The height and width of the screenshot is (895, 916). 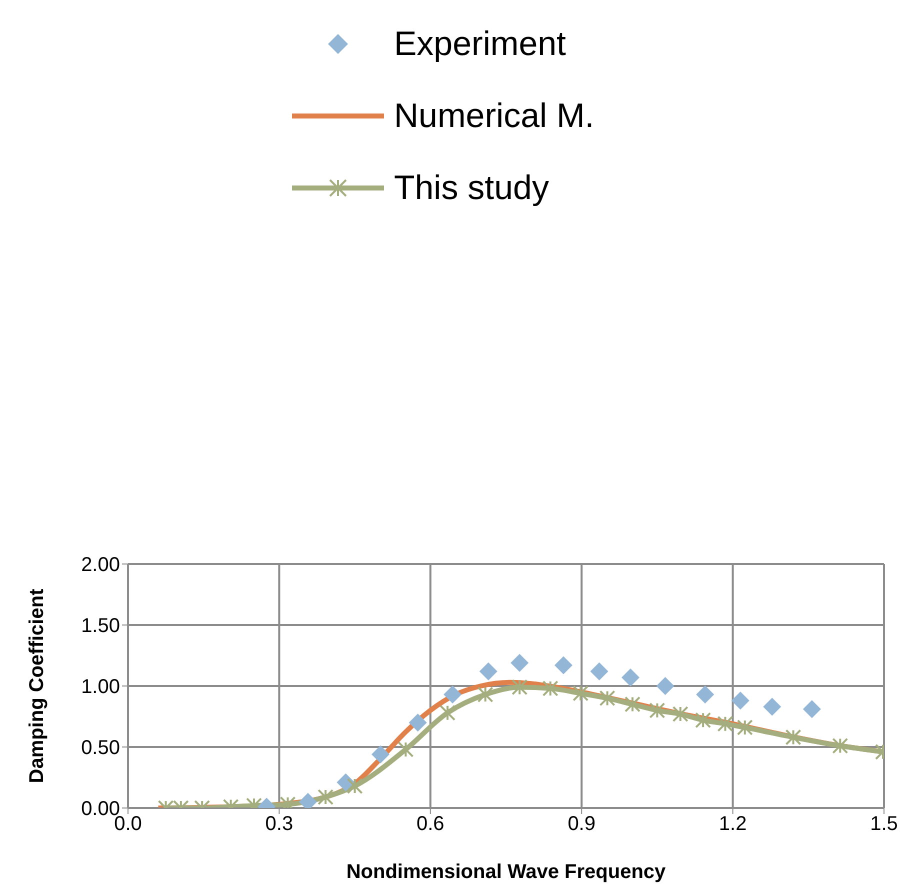 What do you see at coordinates (100, 748) in the screenshot?
I see `y-tick-label: 0.50` at bounding box center [100, 748].